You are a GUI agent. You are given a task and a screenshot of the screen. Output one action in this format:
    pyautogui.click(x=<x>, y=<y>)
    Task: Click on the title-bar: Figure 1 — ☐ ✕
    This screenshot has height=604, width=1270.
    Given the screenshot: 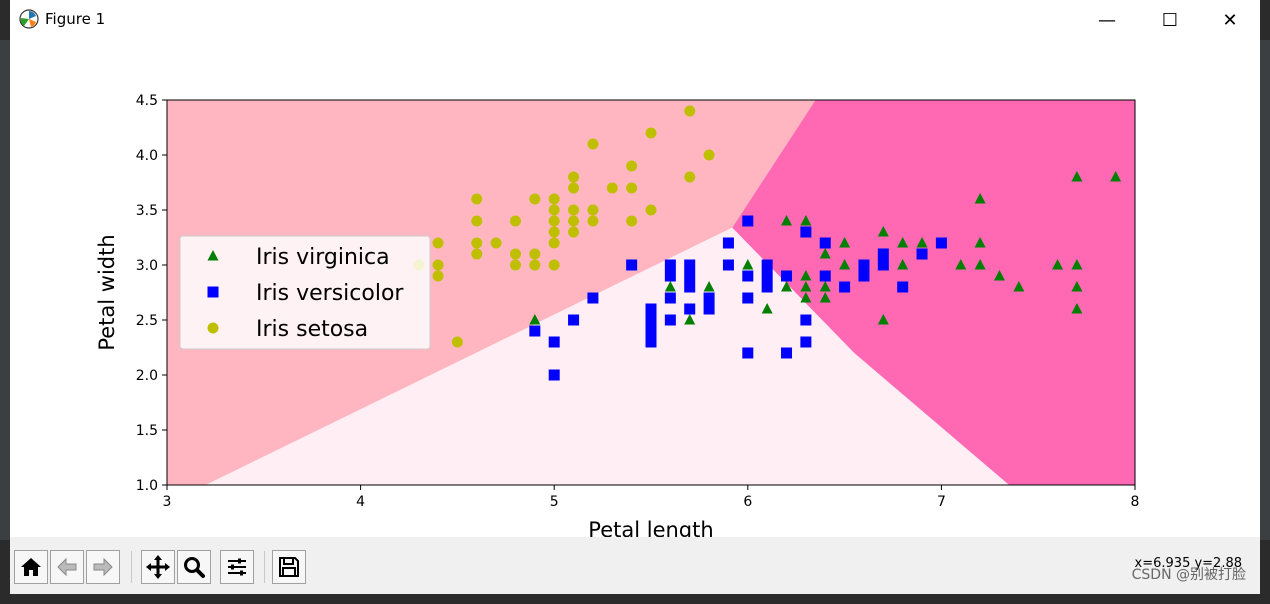 What is the action you would take?
    pyautogui.click(x=635, y=20)
    